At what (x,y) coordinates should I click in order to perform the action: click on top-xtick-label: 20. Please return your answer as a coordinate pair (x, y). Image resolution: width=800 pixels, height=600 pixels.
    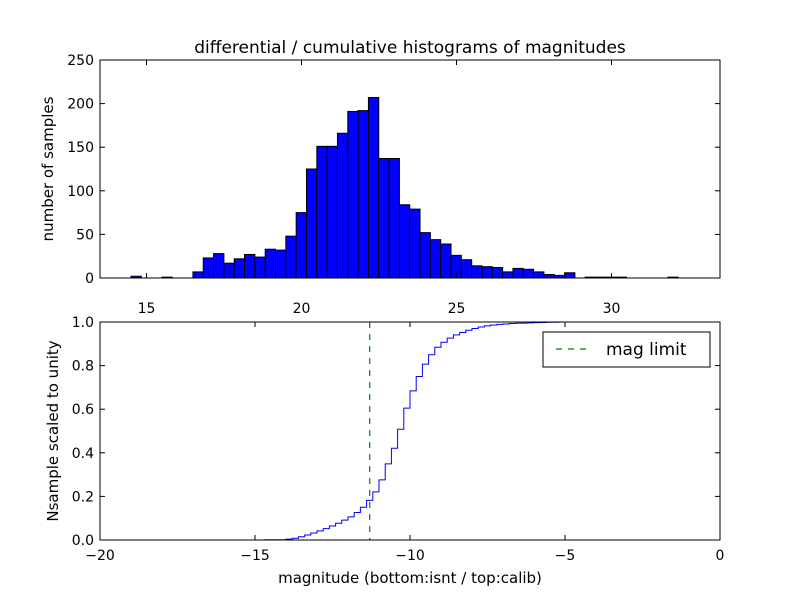
    Looking at the image, I should click on (302, 309).